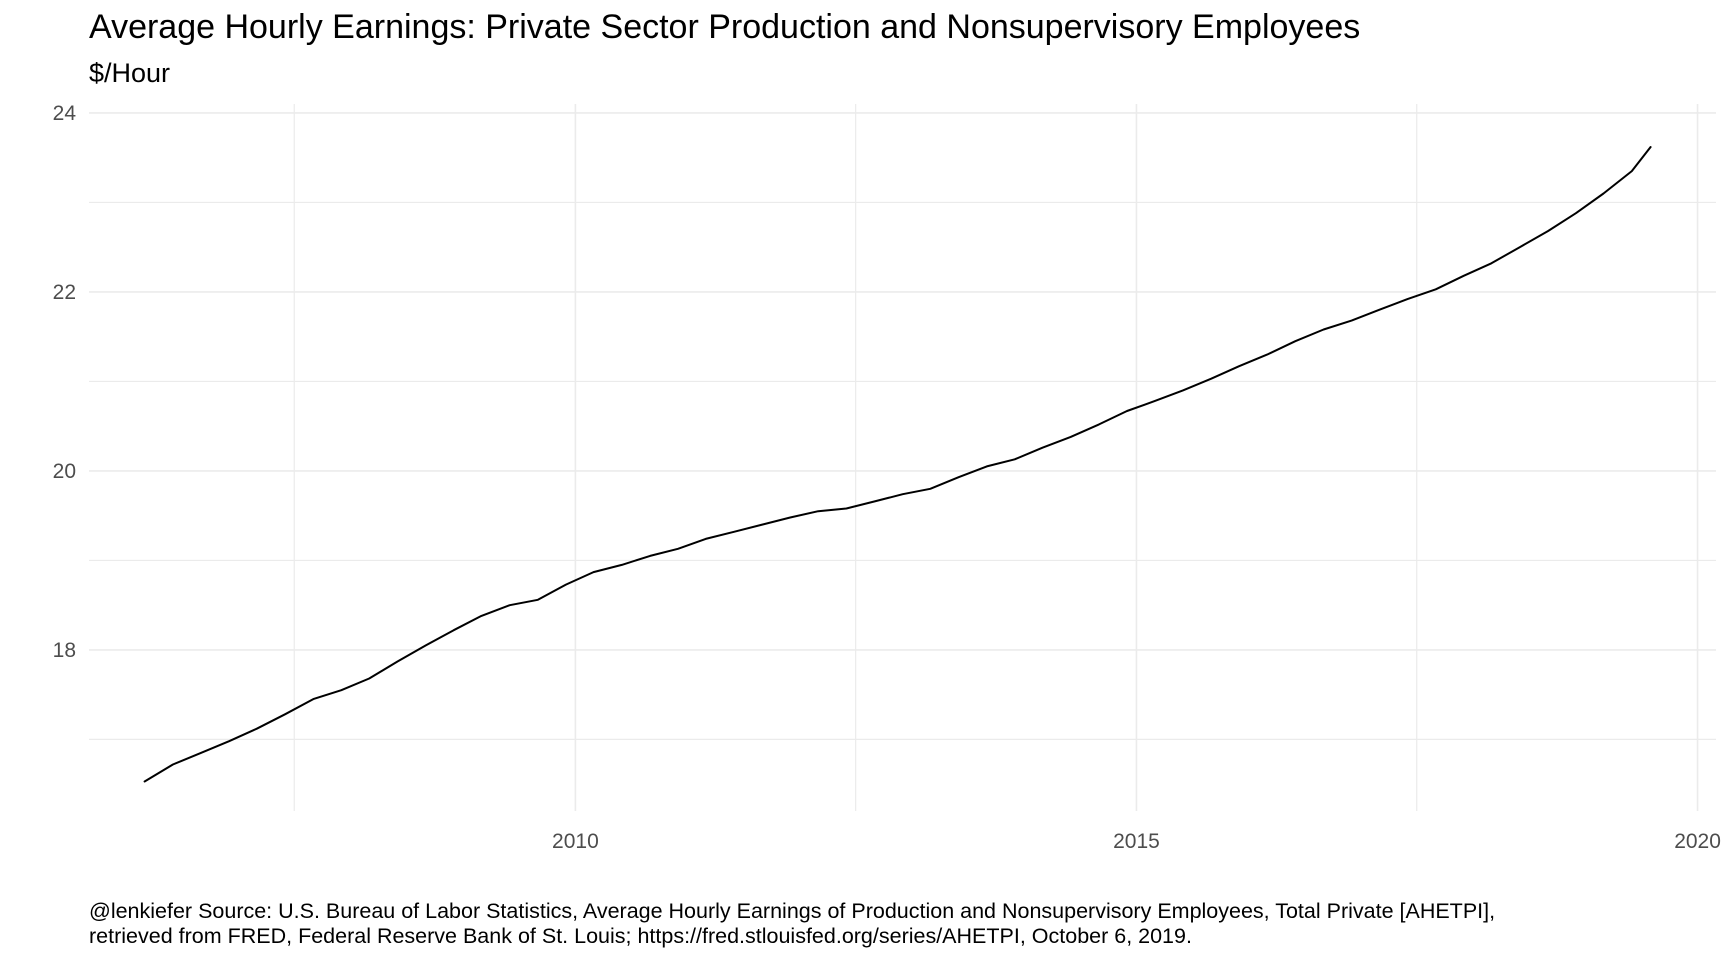 This screenshot has width=1728, height=960. Describe the element at coordinates (64, 471) in the screenshot. I see `y-tick-label: 20` at that location.